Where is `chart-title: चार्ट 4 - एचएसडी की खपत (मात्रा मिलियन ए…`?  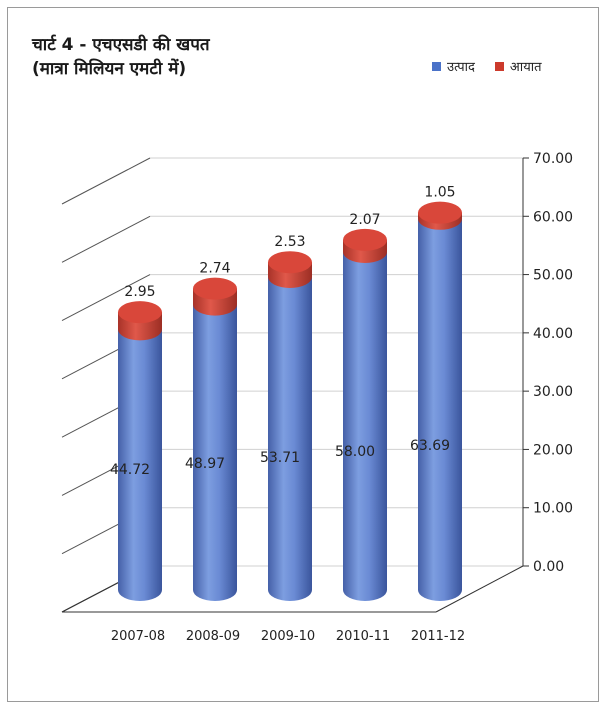 chart-title: चार्ट 4 - एचएसडी की खपत (मात्रा मिलियन ए… is located at coordinates (121, 57).